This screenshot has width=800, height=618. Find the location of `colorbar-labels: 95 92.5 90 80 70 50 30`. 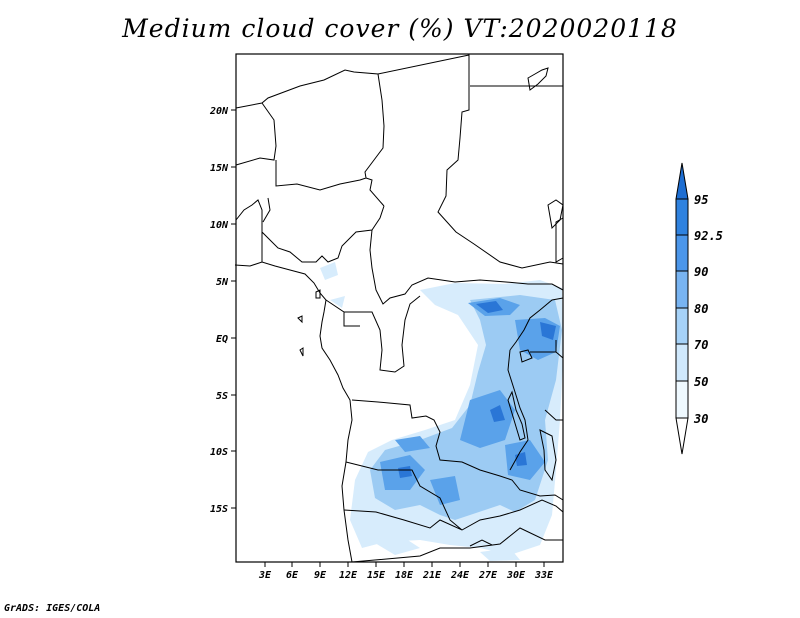

colorbar-labels: 95 92.5 90 80 70 50 30 is located at coordinates (708, 309).